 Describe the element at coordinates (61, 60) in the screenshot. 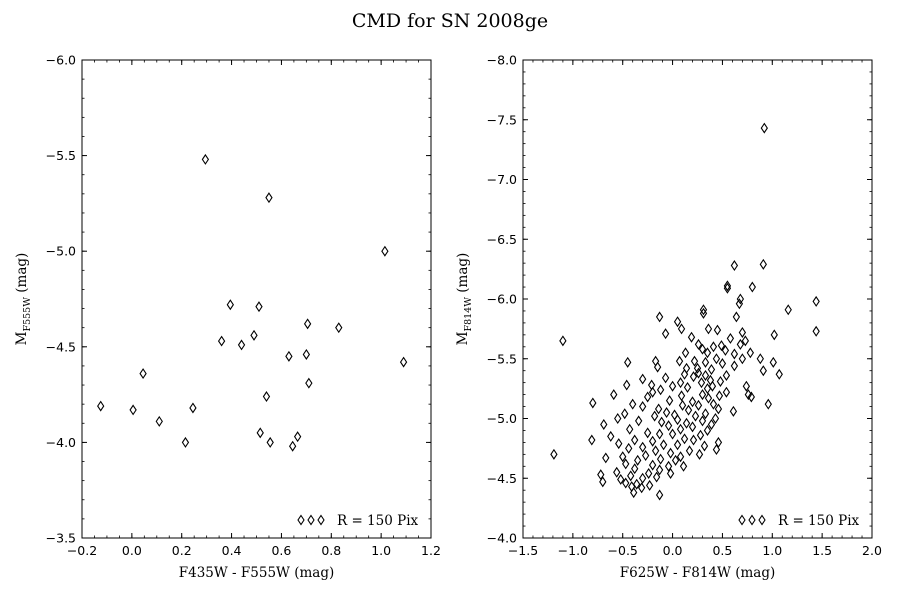

I see `y-tick-label: −6.0` at that location.